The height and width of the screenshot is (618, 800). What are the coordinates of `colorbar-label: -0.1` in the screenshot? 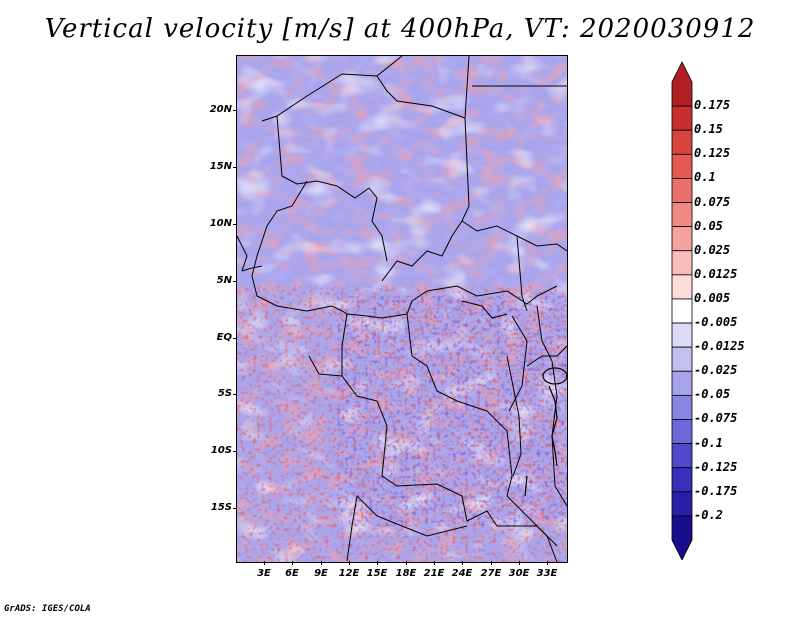 It's located at (708, 442).